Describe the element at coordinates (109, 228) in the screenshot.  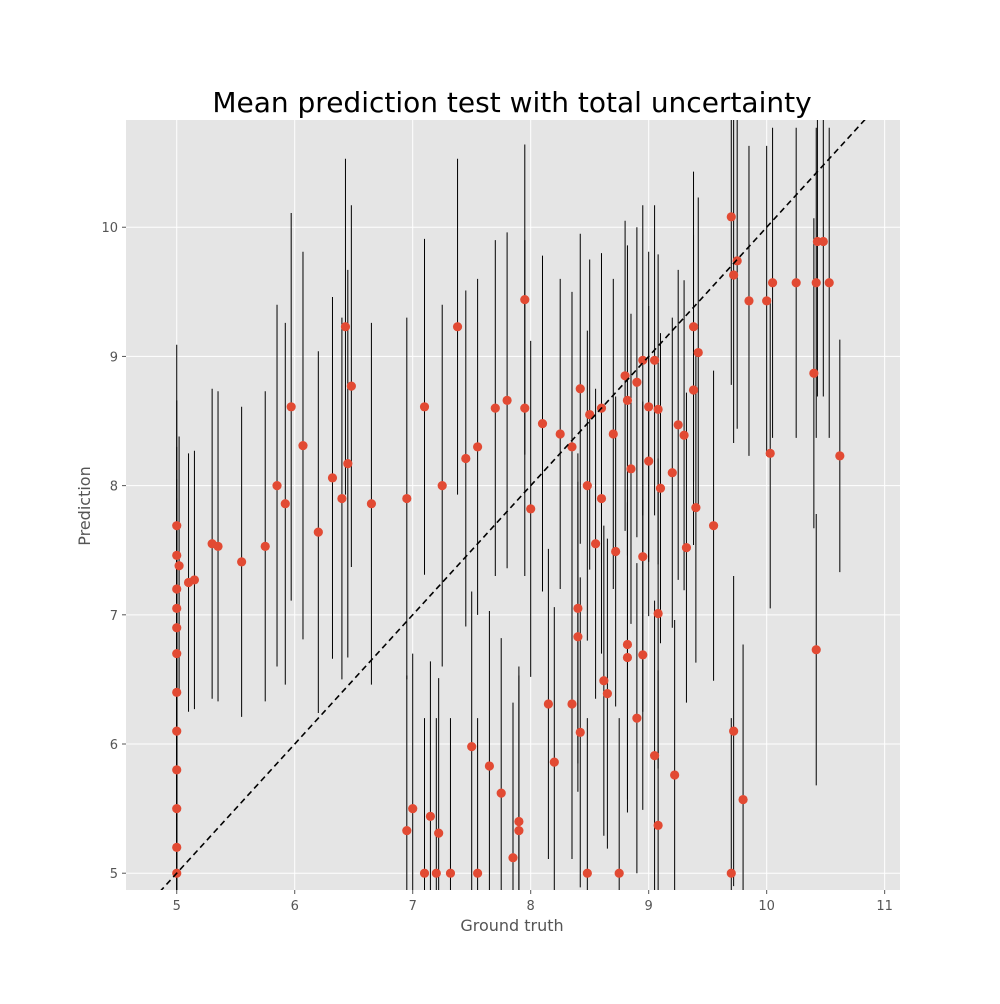
I see `y-tick-label: 10` at that location.